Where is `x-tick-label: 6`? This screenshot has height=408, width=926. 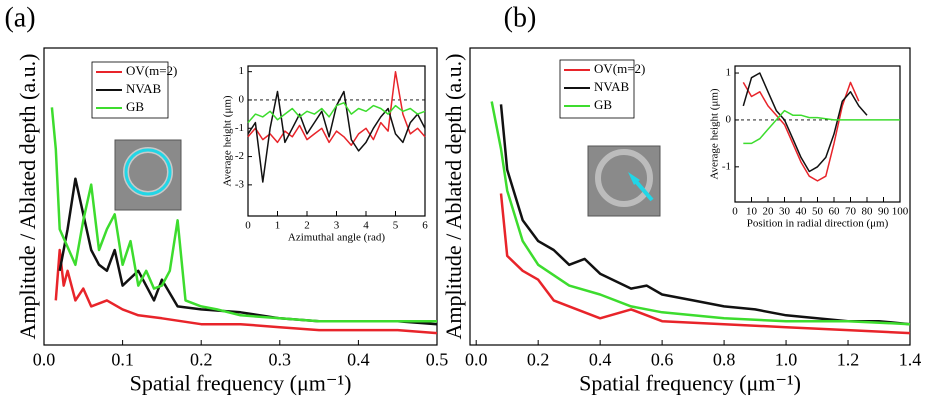
x-tick-label: 6 is located at coordinates (425, 225).